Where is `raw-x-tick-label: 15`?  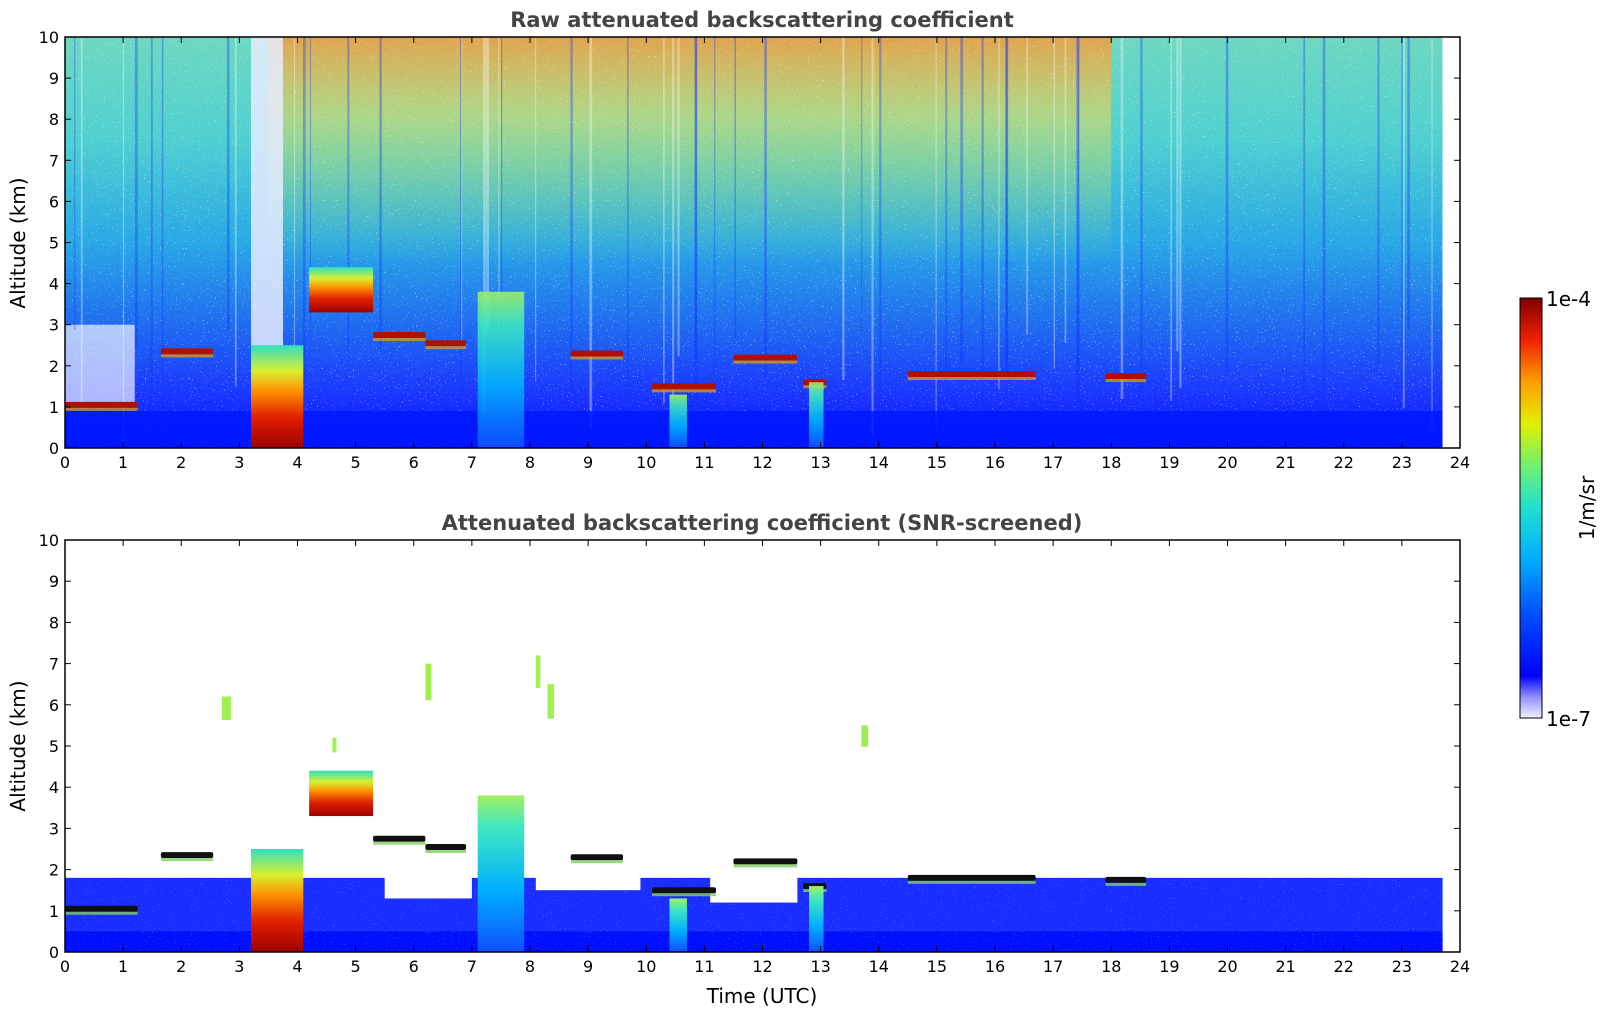 raw-x-tick-label: 15 is located at coordinates (937, 462).